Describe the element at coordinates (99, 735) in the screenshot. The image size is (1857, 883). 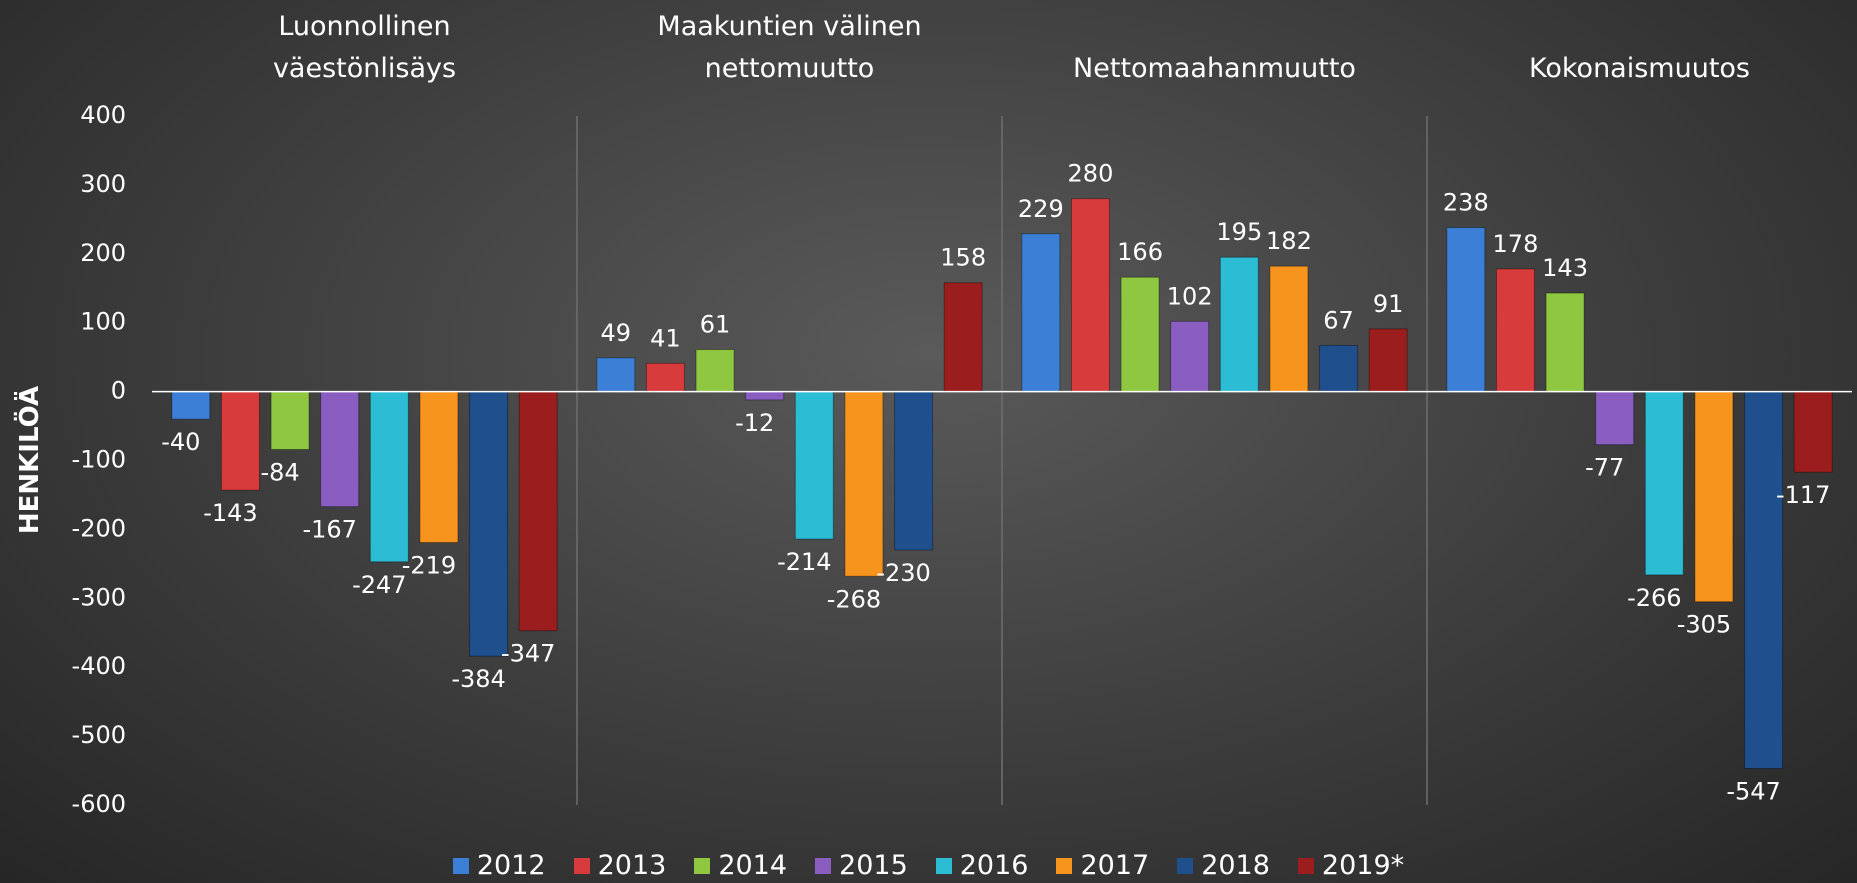
I see `y-tick-label: -500` at that location.